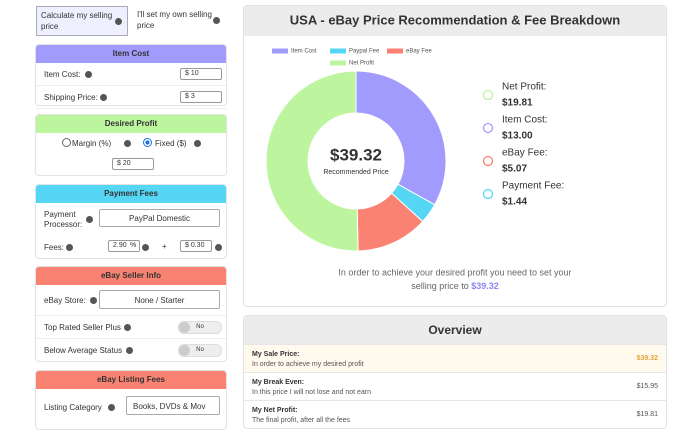 Image resolution: width=700 pixels, height=430 pixels. Describe the element at coordinates (517, 103) in the screenshot. I see `summary-value: $19.81` at that location.